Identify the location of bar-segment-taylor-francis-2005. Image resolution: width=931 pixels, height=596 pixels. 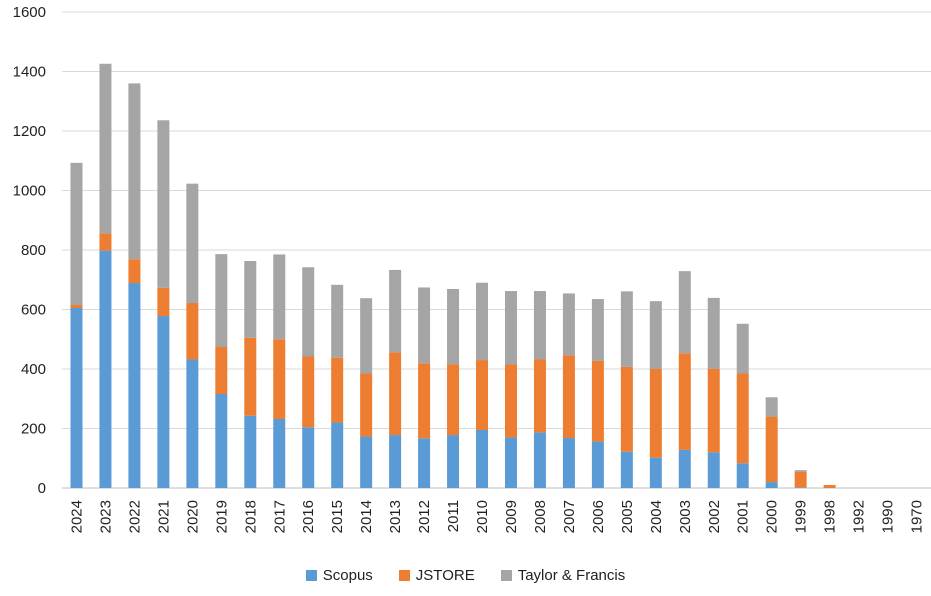
(626, 329).